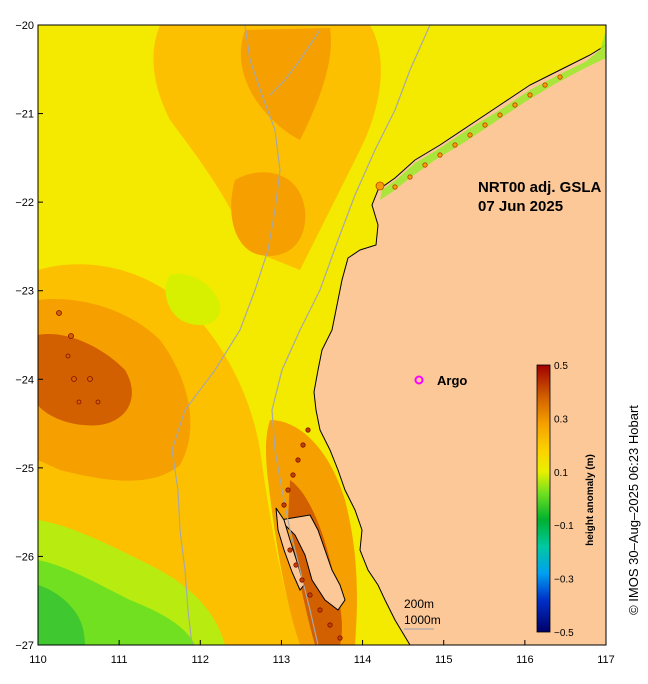 This screenshot has height=684, width=648. I want to click on y-tick-label: −21, so click(24, 115).